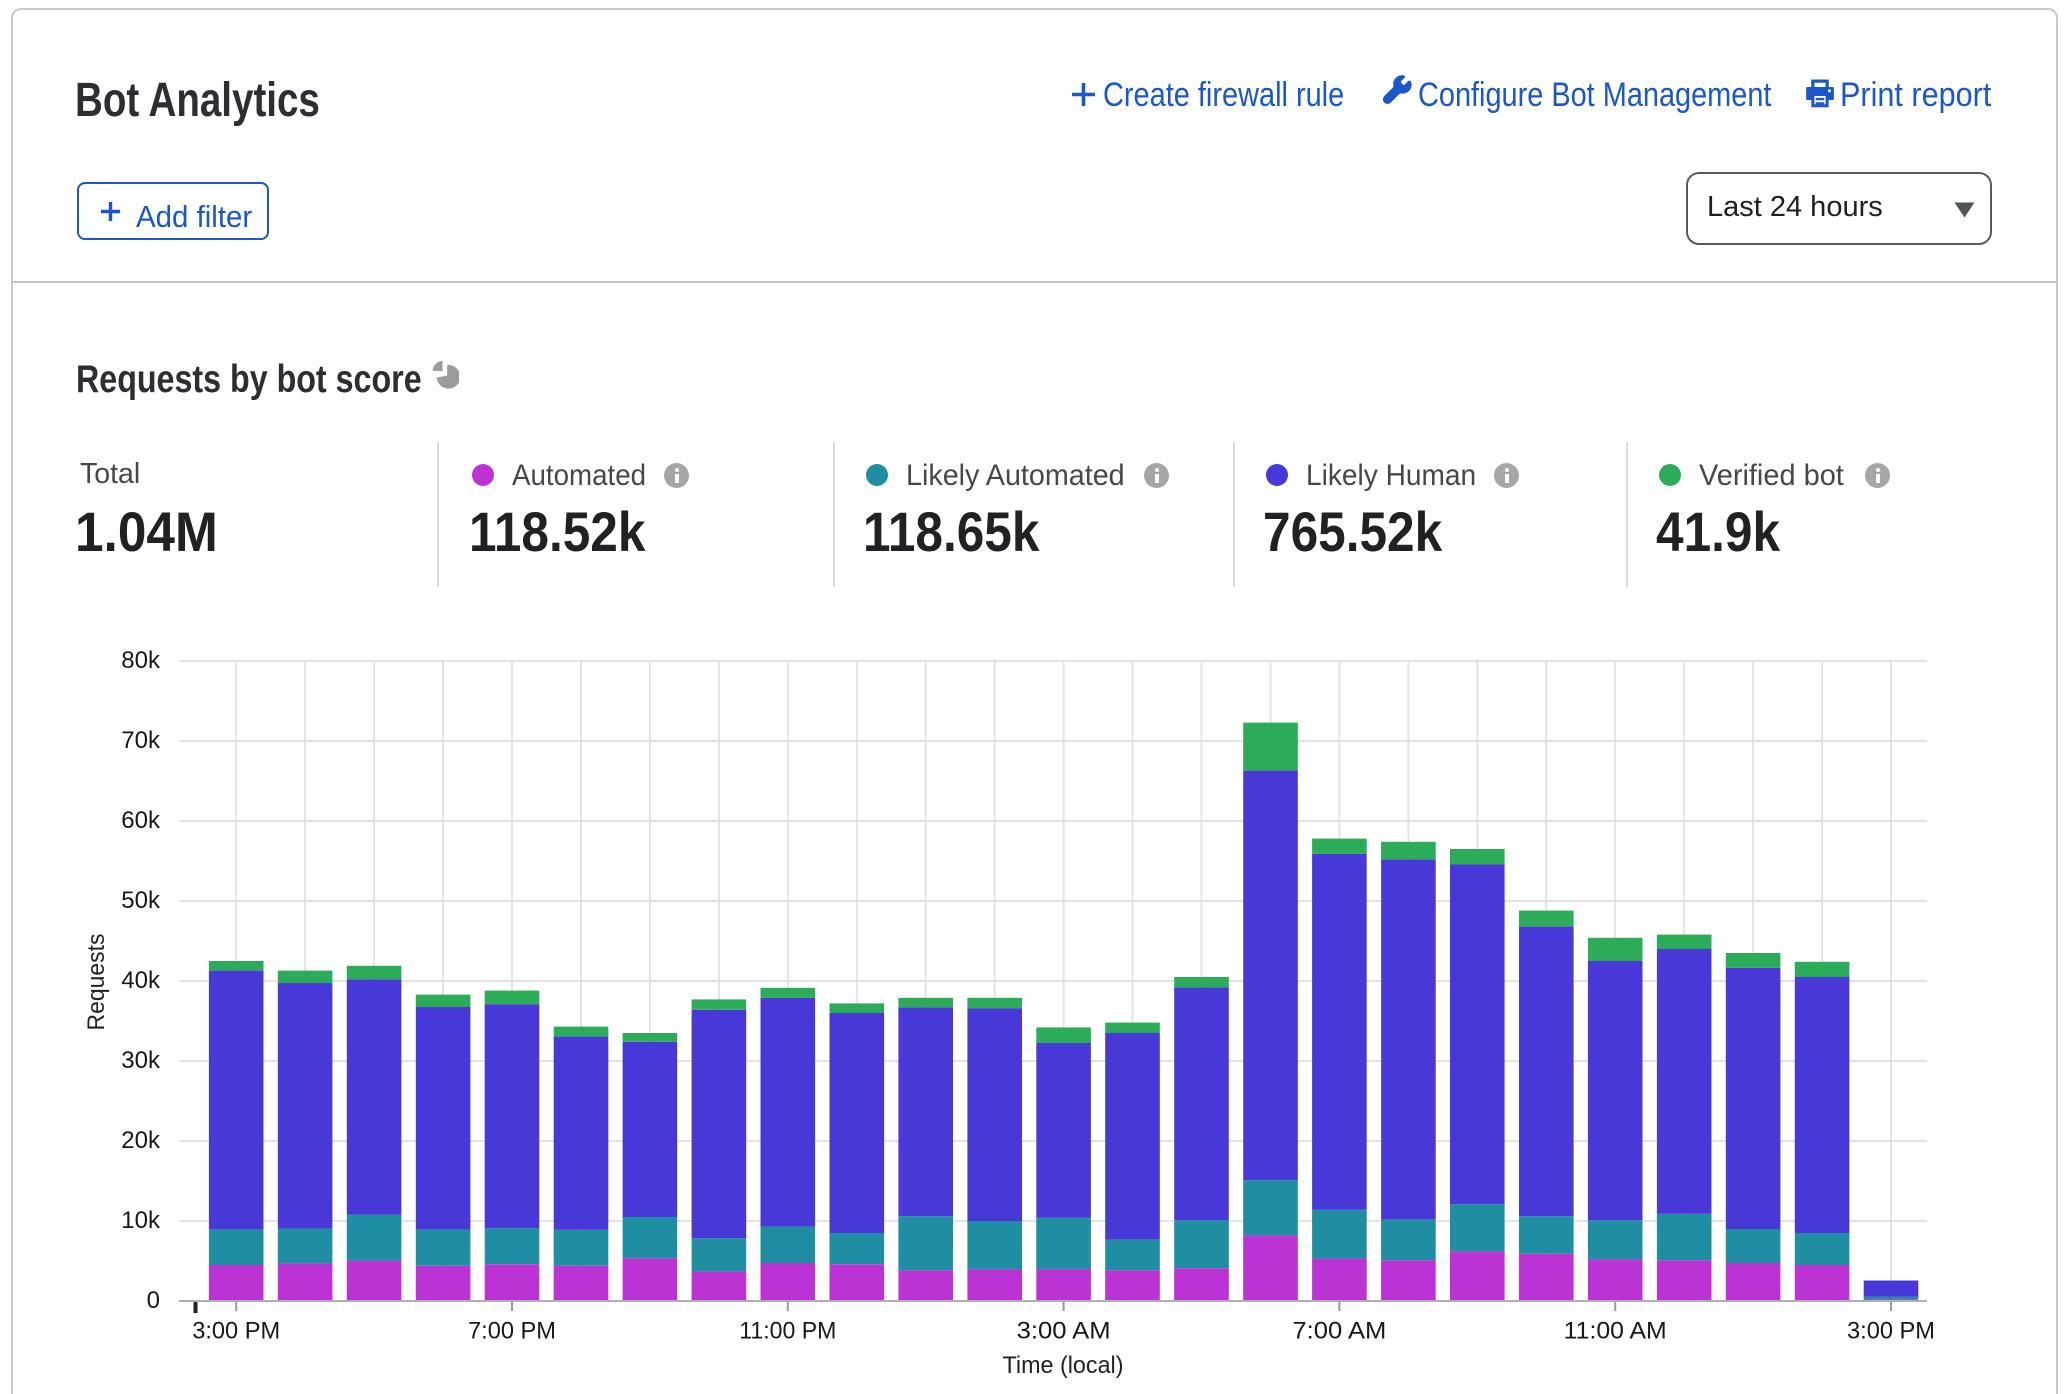  What do you see at coordinates (141, 660) in the screenshot?
I see `svg-text: 80k` at bounding box center [141, 660].